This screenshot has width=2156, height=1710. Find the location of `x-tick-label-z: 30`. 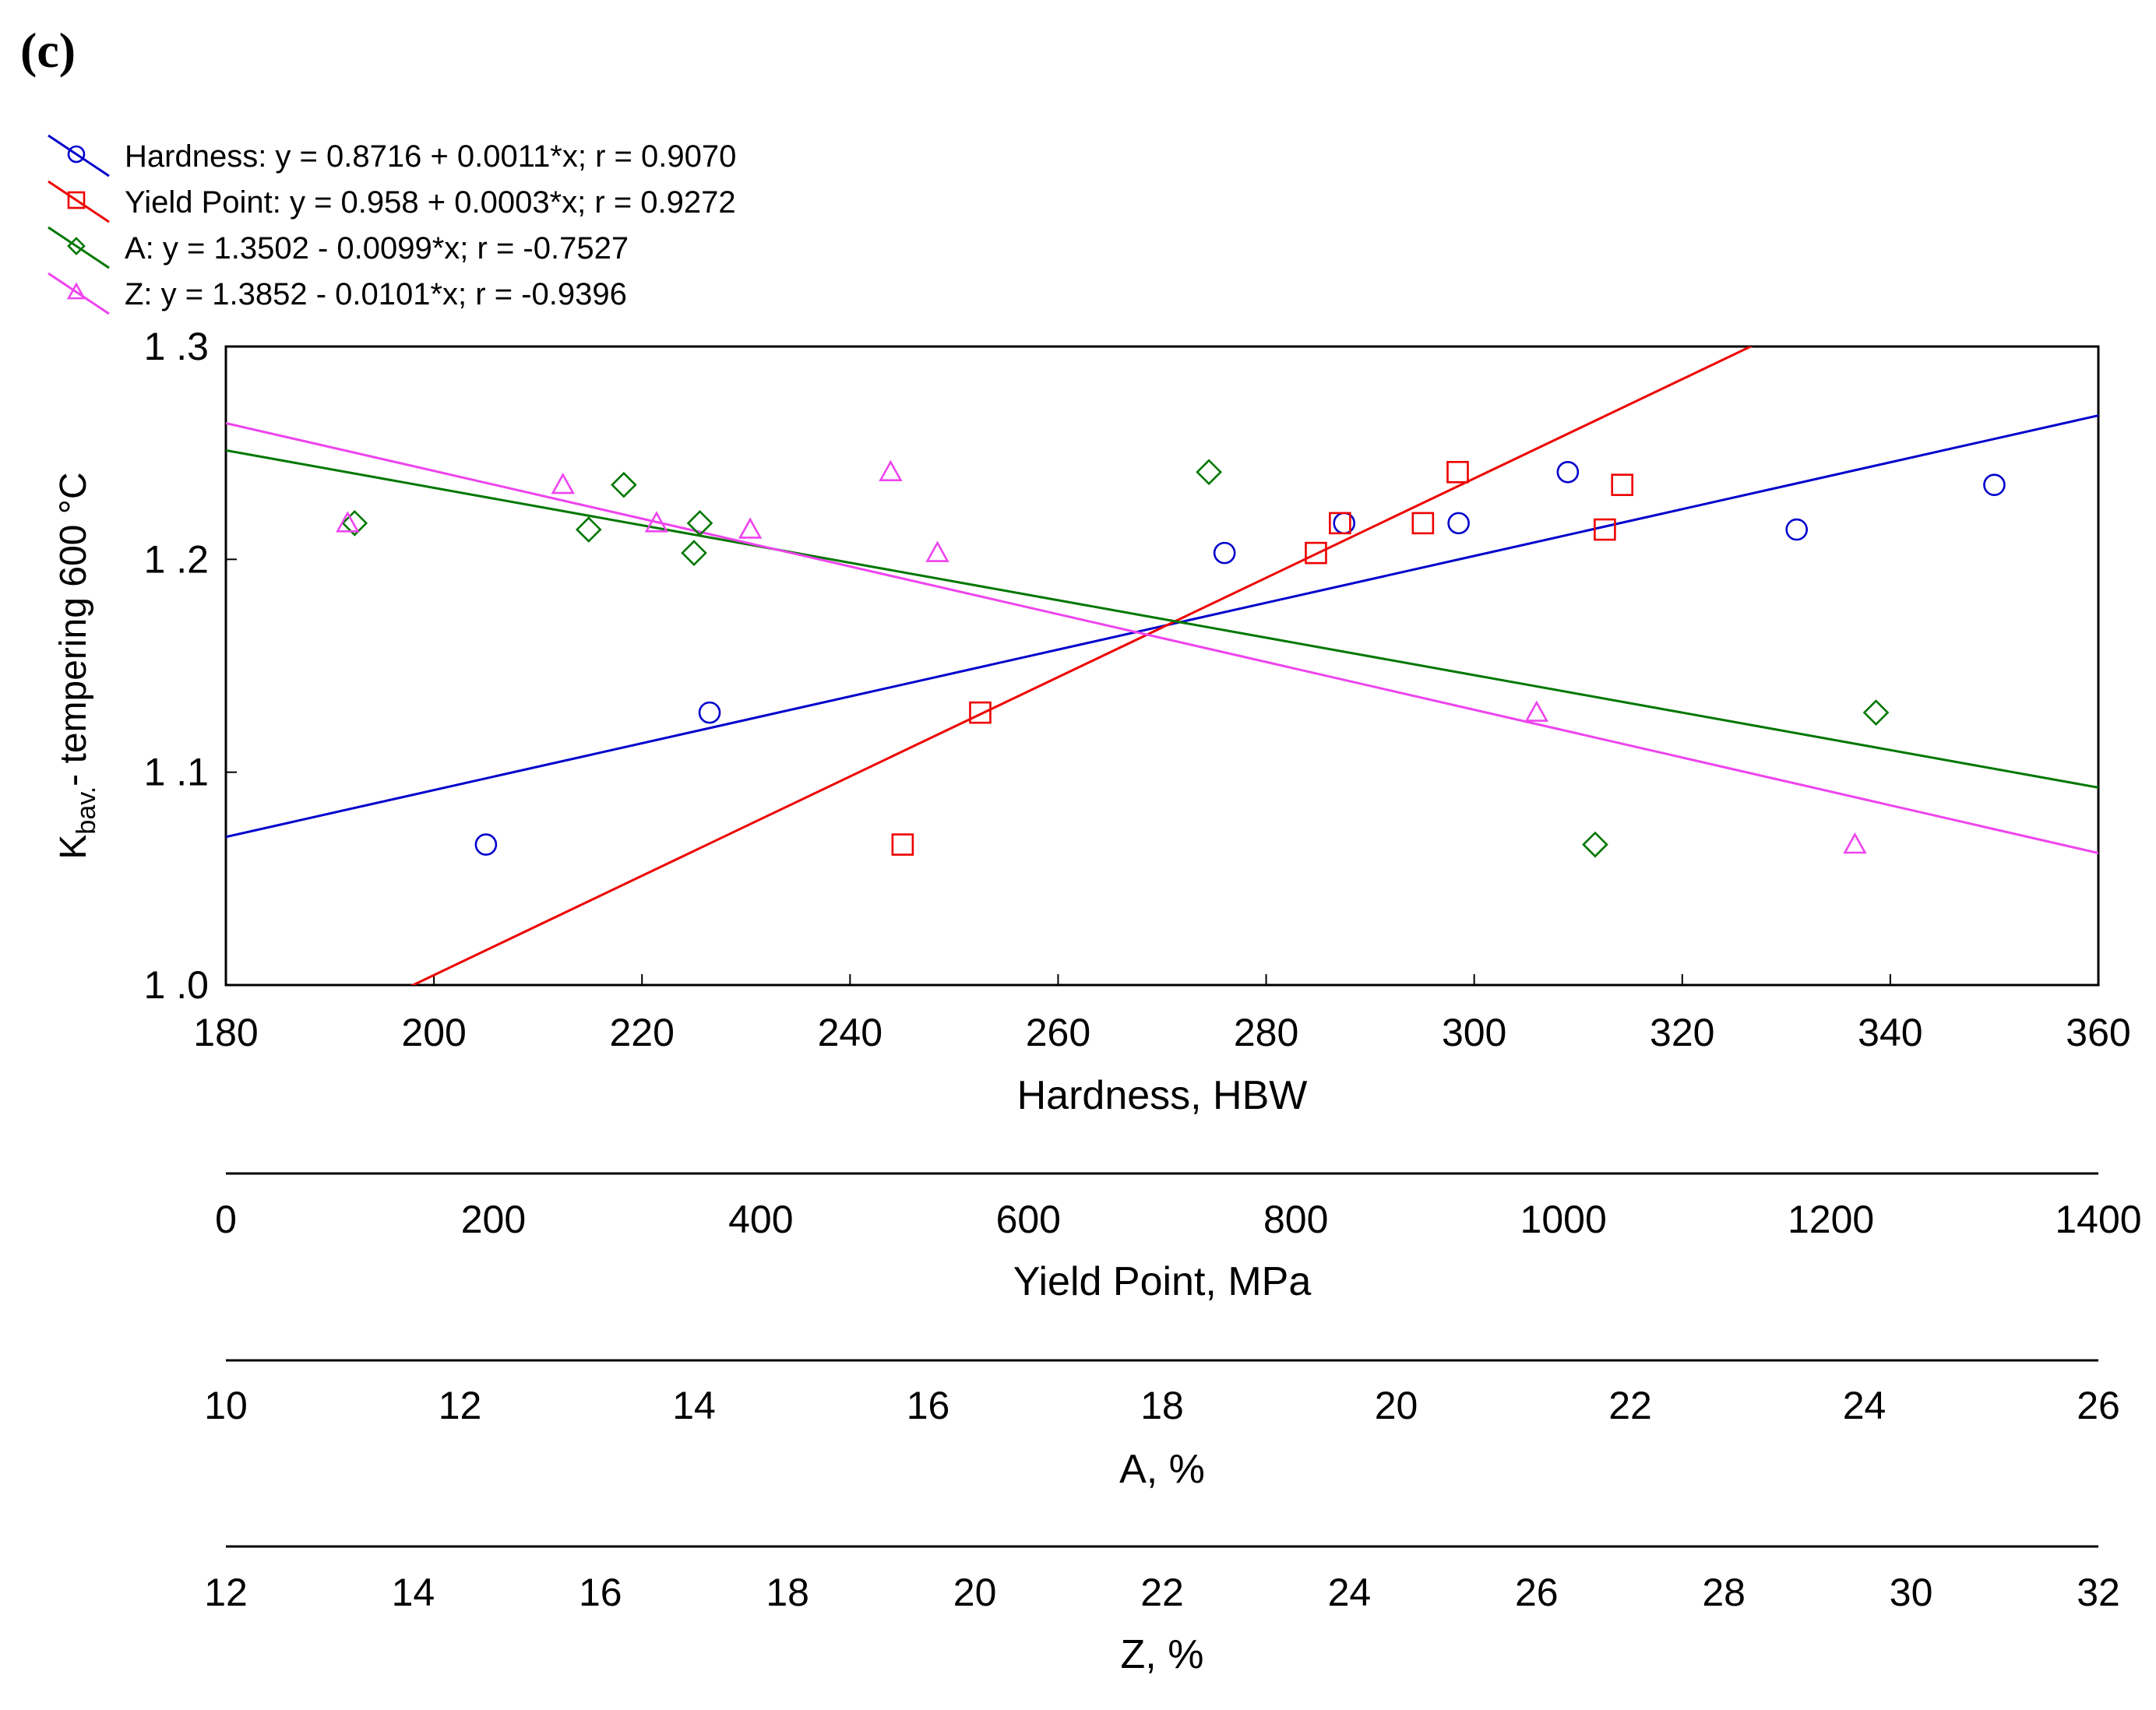

x-tick-label-z: 30 is located at coordinates (1912, 1592).